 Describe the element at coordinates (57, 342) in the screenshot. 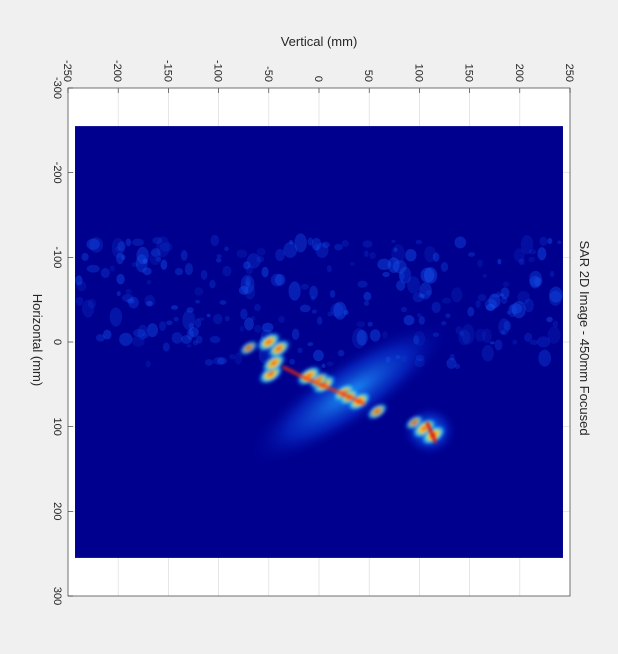

I see `y-tick-label: 0` at that location.